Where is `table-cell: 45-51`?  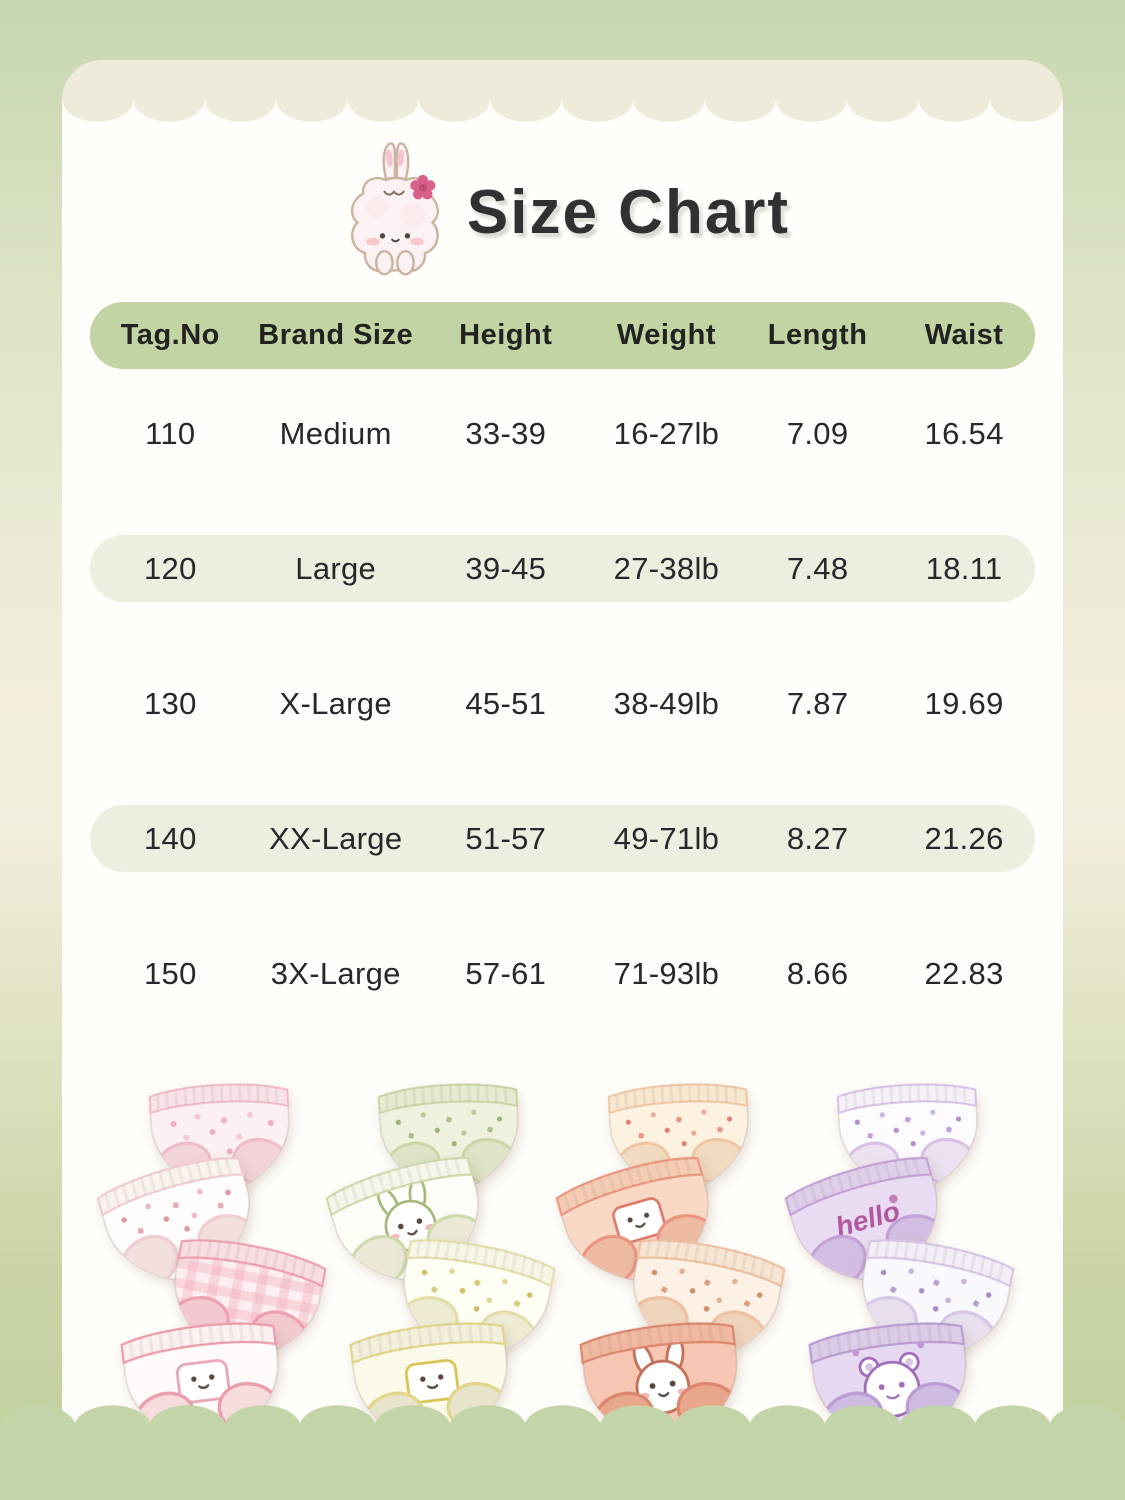
table-cell: 45-51 is located at coordinates (506, 703).